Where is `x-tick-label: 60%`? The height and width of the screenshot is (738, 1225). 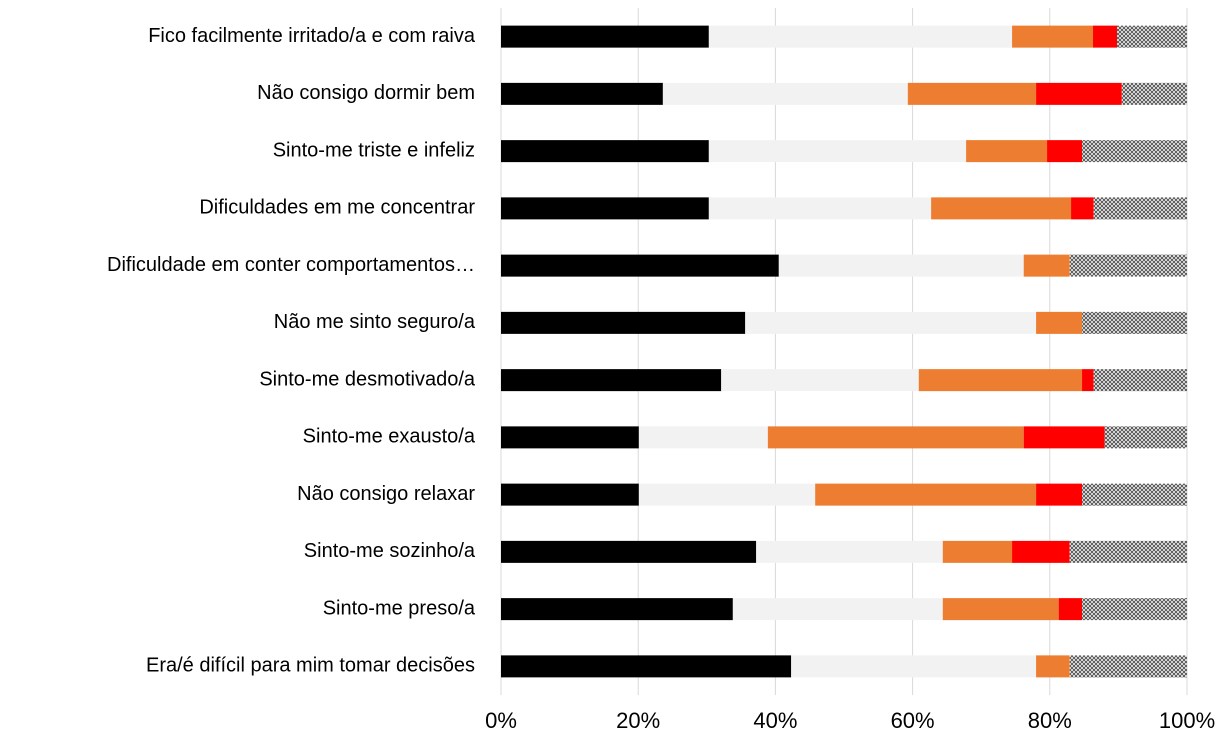
x-tick-label: 60% is located at coordinates (913, 720).